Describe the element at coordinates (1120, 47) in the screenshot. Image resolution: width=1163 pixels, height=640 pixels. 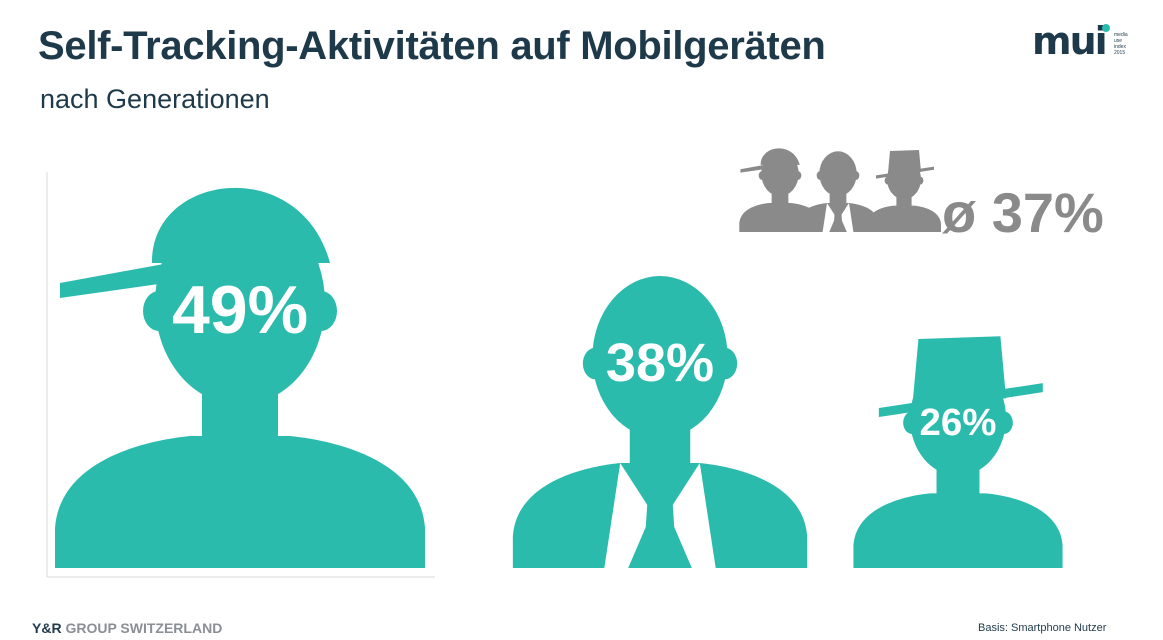
I see `logo-line: index` at that location.